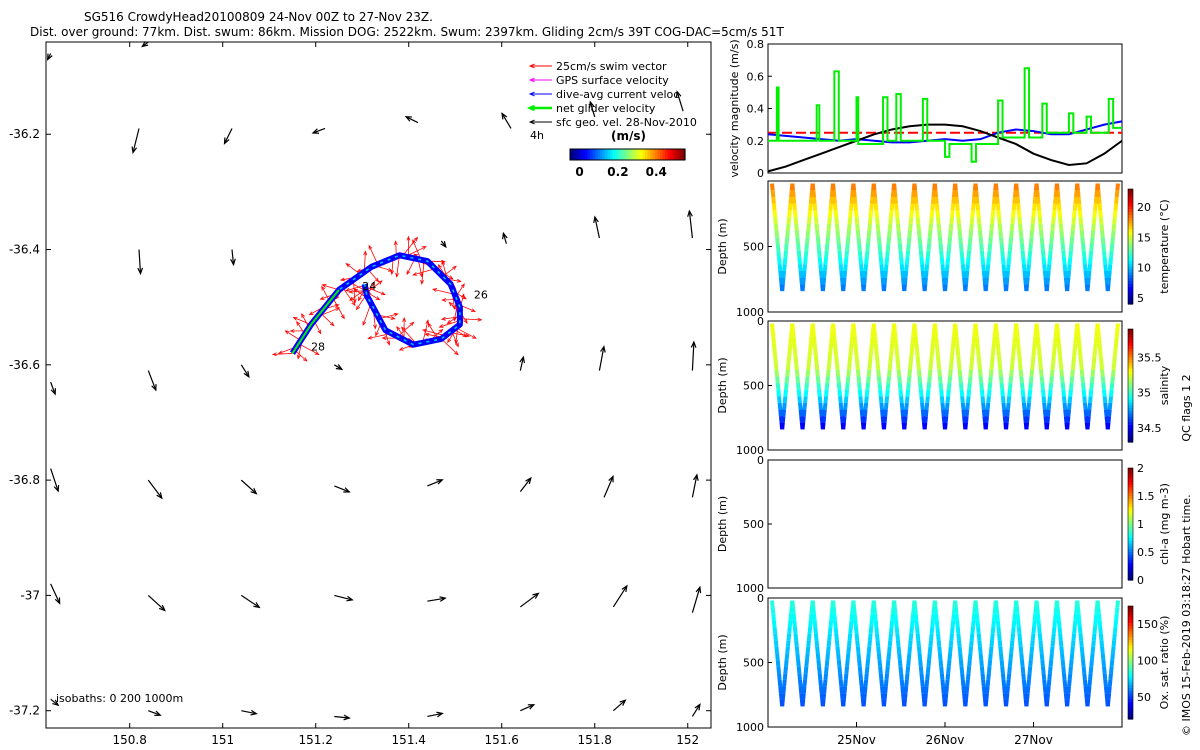 The height and width of the screenshot is (750, 1200). I want to click on legend-arrow, so click(540, 80).